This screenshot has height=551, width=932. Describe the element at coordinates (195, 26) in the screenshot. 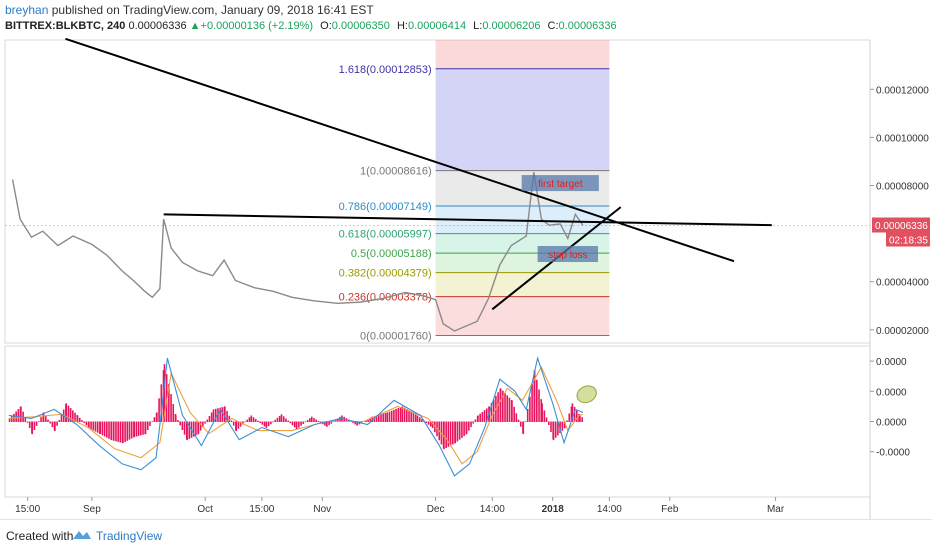

I see `change-arrow-icon: ▲` at that location.